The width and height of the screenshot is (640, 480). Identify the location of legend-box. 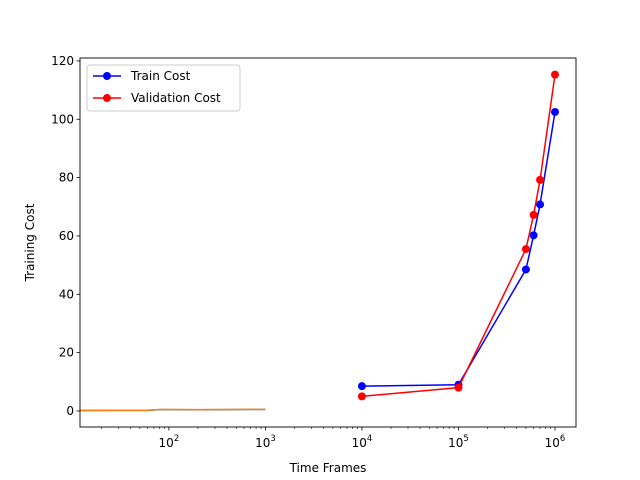
(163, 88).